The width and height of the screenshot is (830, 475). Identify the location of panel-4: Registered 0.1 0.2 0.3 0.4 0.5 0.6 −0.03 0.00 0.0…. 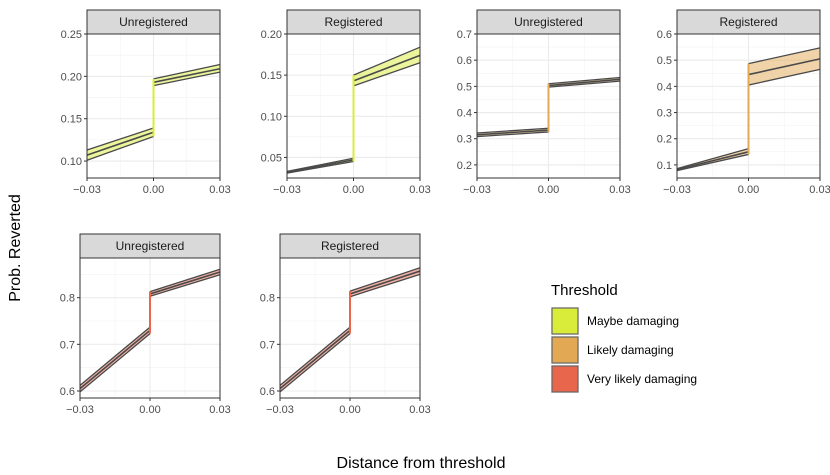
(743, 102).